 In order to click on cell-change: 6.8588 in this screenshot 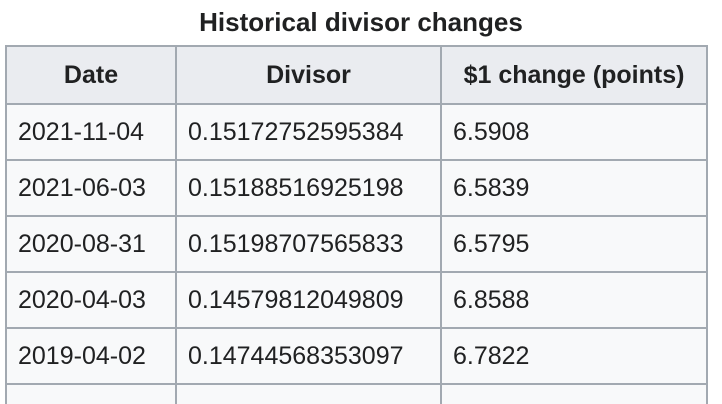, I will do `click(574, 300)`.